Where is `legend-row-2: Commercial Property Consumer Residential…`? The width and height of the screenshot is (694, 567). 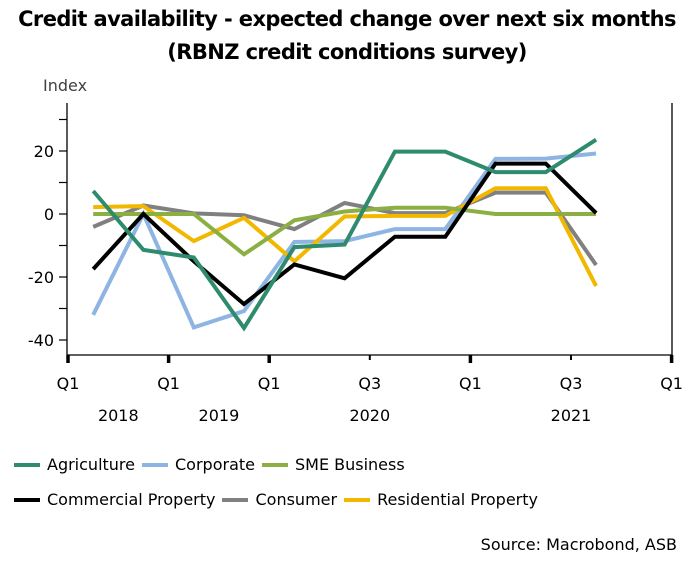
legend-row-2: Commercial Property Consumer Residential… is located at coordinates (279, 499).